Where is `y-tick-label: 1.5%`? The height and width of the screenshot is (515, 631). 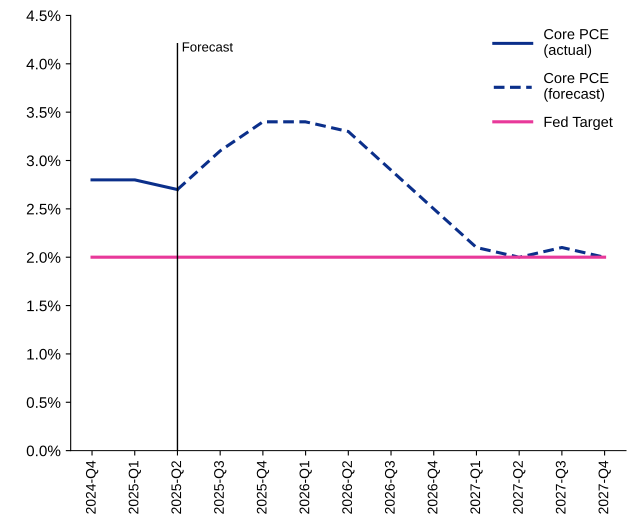
y-tick-label: 1.5% is located at coordinates (43, 306).